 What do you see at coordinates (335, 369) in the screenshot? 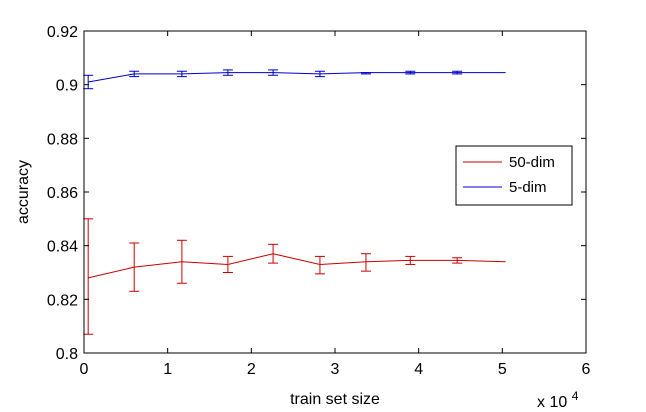
I see `x-tick-label: 3` at bounding box center [335, 369].